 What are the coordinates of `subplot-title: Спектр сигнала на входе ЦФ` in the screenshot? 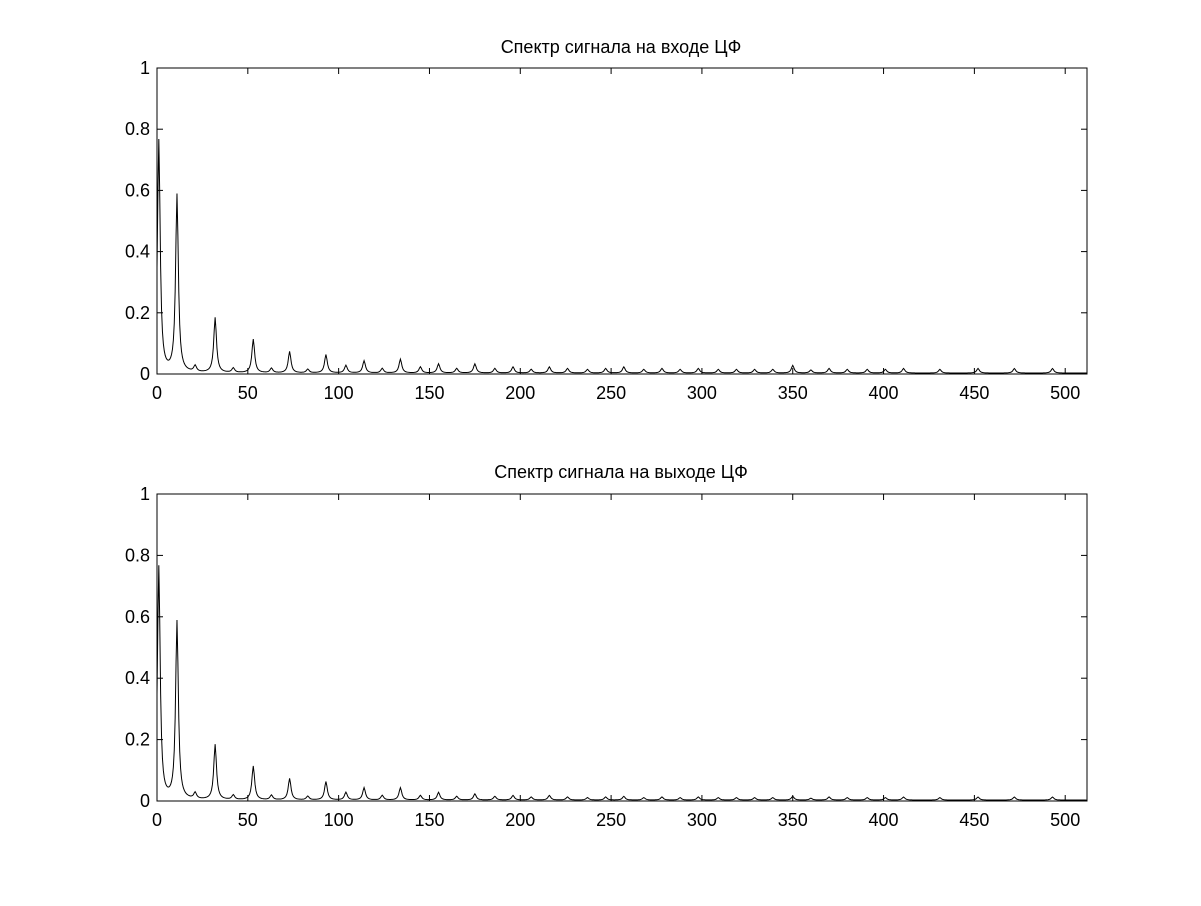 It's located at (621, 47).